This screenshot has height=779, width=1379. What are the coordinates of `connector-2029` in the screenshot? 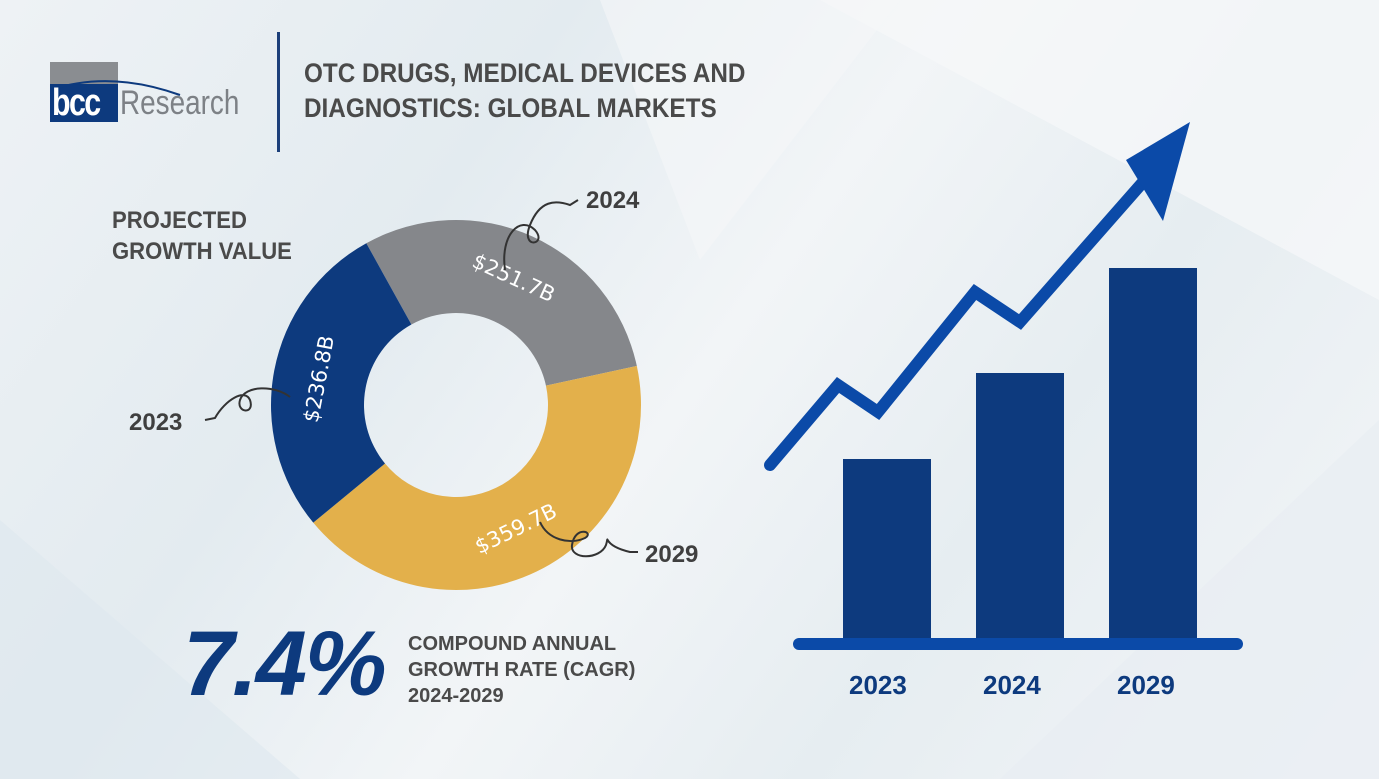 It's located at (588, 539).